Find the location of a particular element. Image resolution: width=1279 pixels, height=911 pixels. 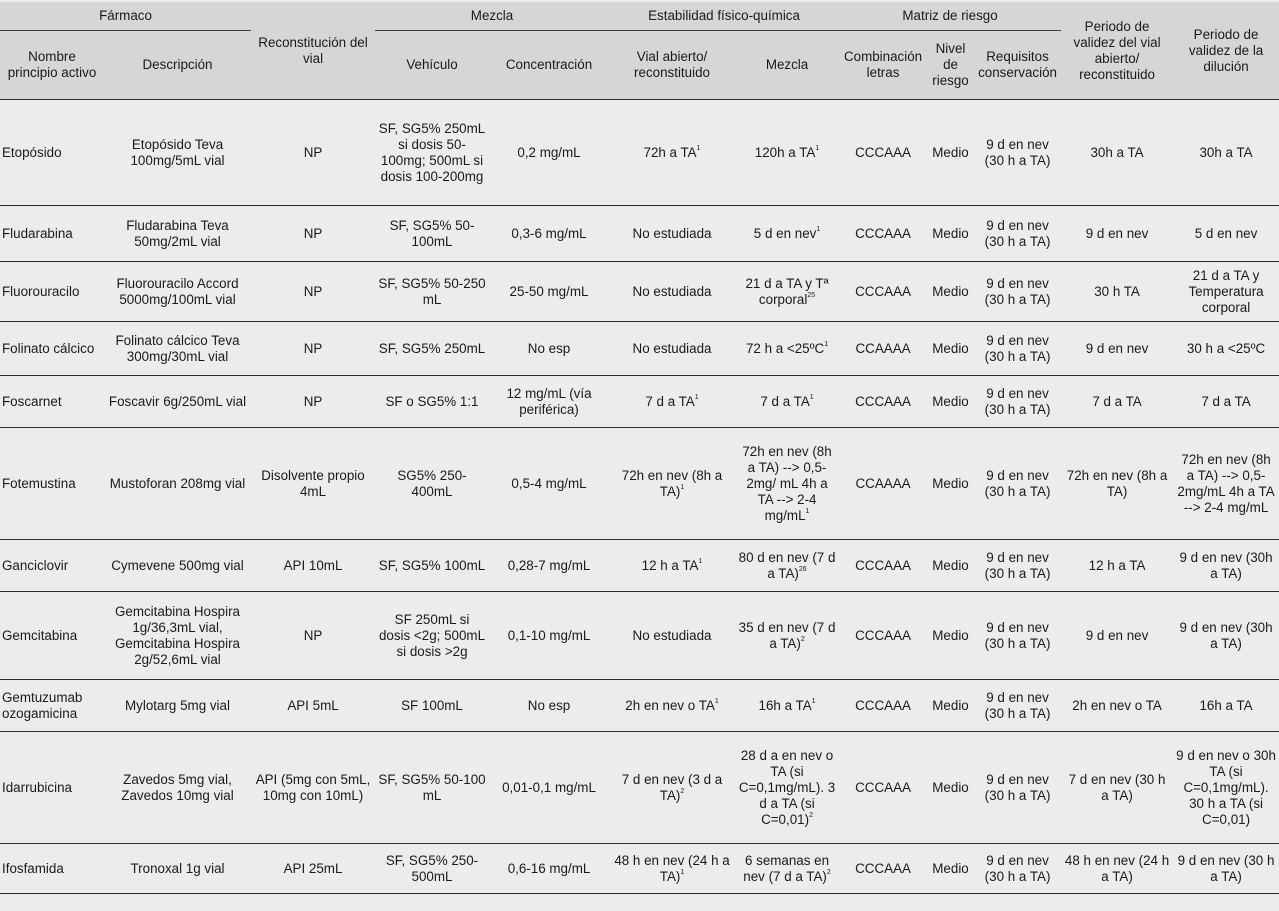

vial-validity-cell: 7 d a TA is located at coordinates (1117, 401).